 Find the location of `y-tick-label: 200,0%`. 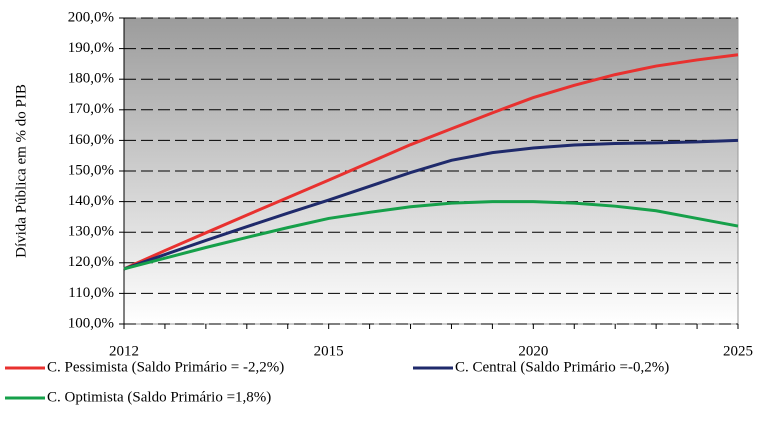

y-tick-label: 200,0% is located at coordinates (91, 17).